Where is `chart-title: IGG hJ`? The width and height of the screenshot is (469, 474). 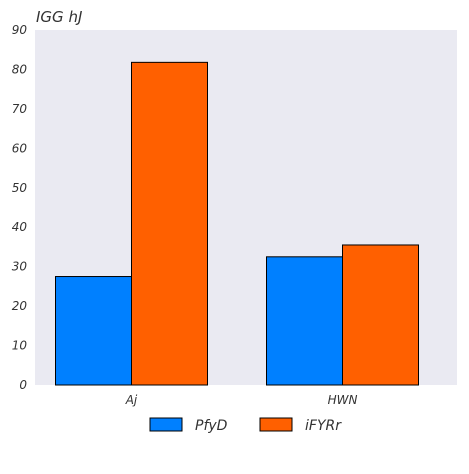
chart-title: IGG hJ is located at coordinates (59, 17).